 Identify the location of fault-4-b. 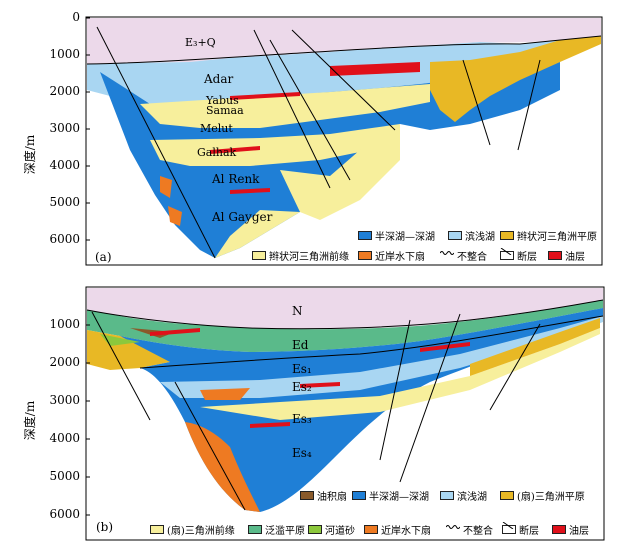
(430, 398).